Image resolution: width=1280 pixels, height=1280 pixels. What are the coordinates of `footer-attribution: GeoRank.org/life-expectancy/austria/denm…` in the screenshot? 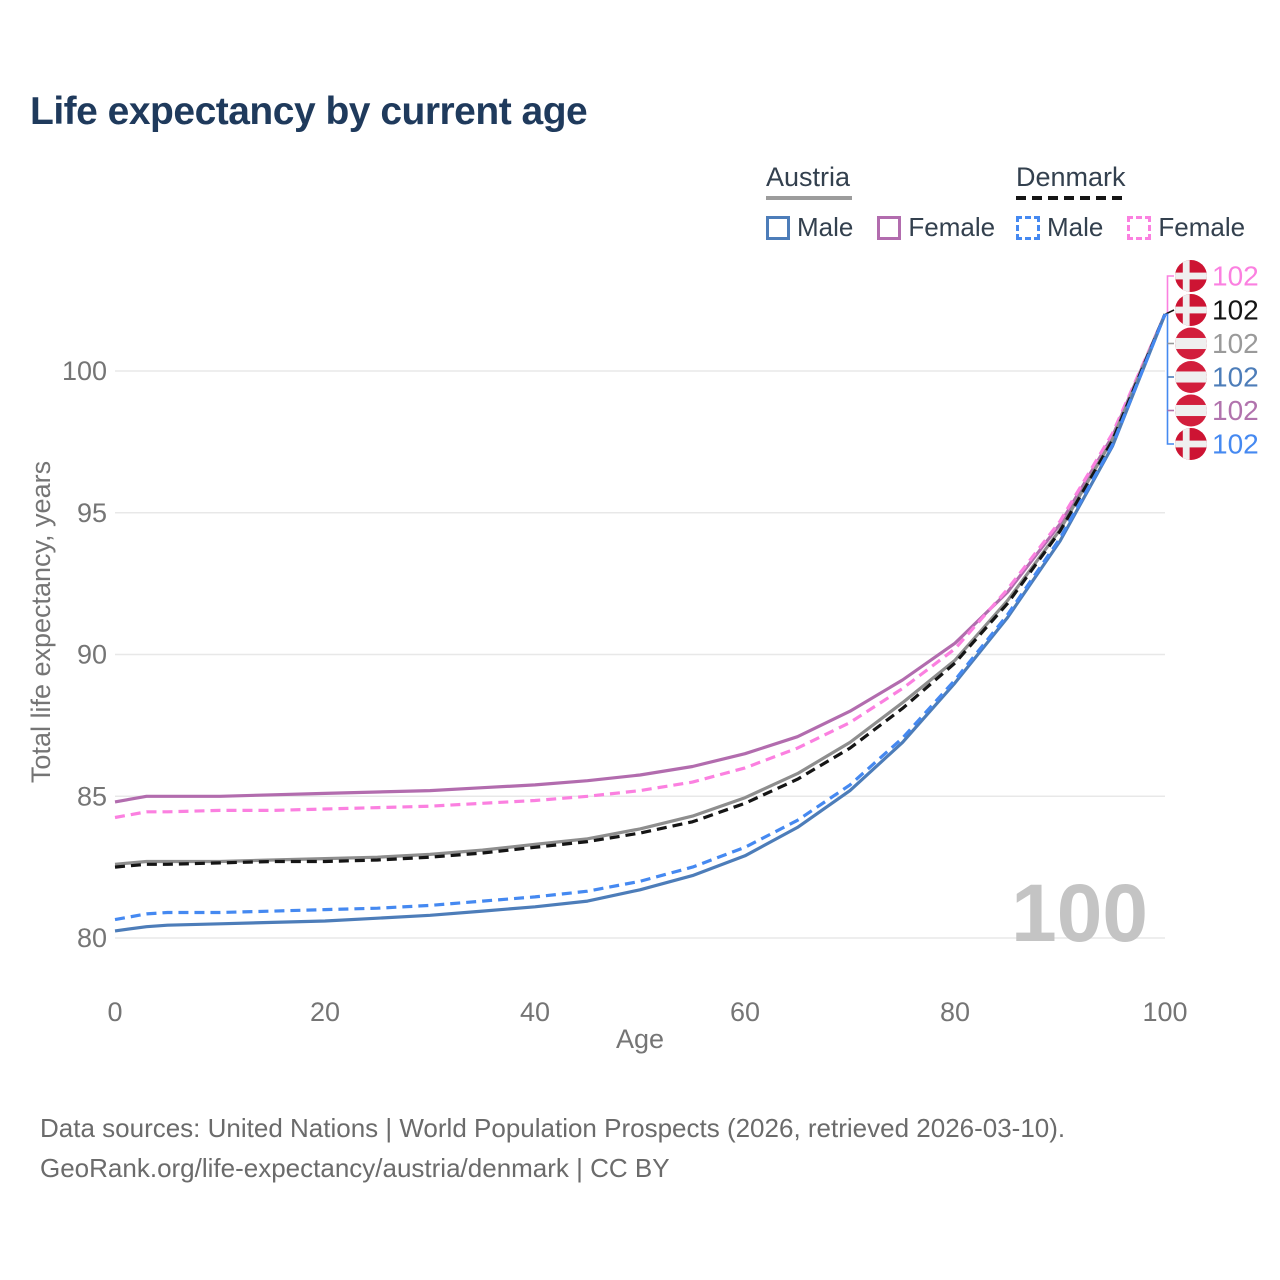 It's located at (355, 1168).